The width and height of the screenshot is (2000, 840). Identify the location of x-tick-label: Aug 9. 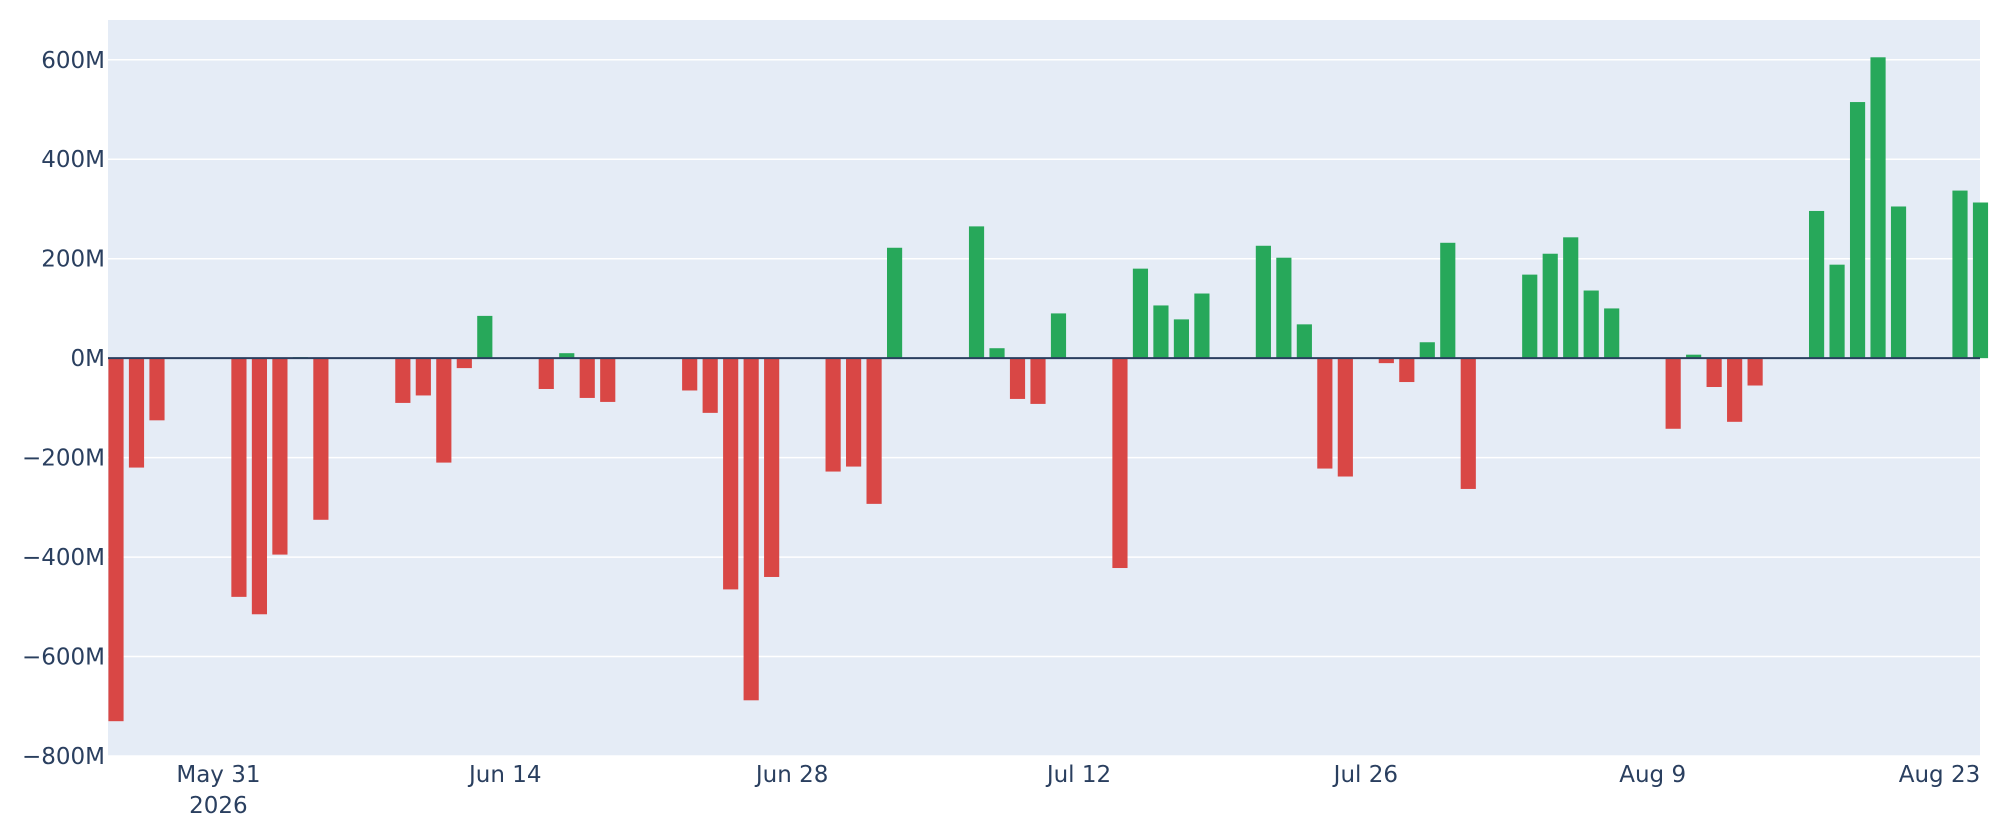
(1652, 775).